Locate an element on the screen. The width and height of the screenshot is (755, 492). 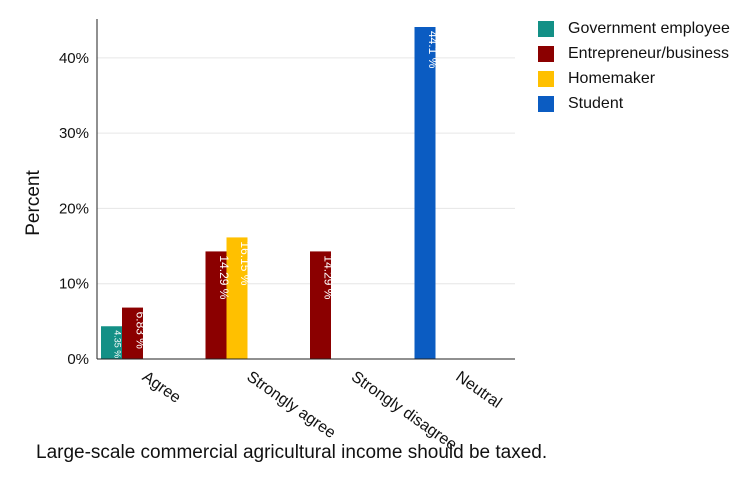
x-tick-label: Strongly disagree is located at coordinates (404, 410).